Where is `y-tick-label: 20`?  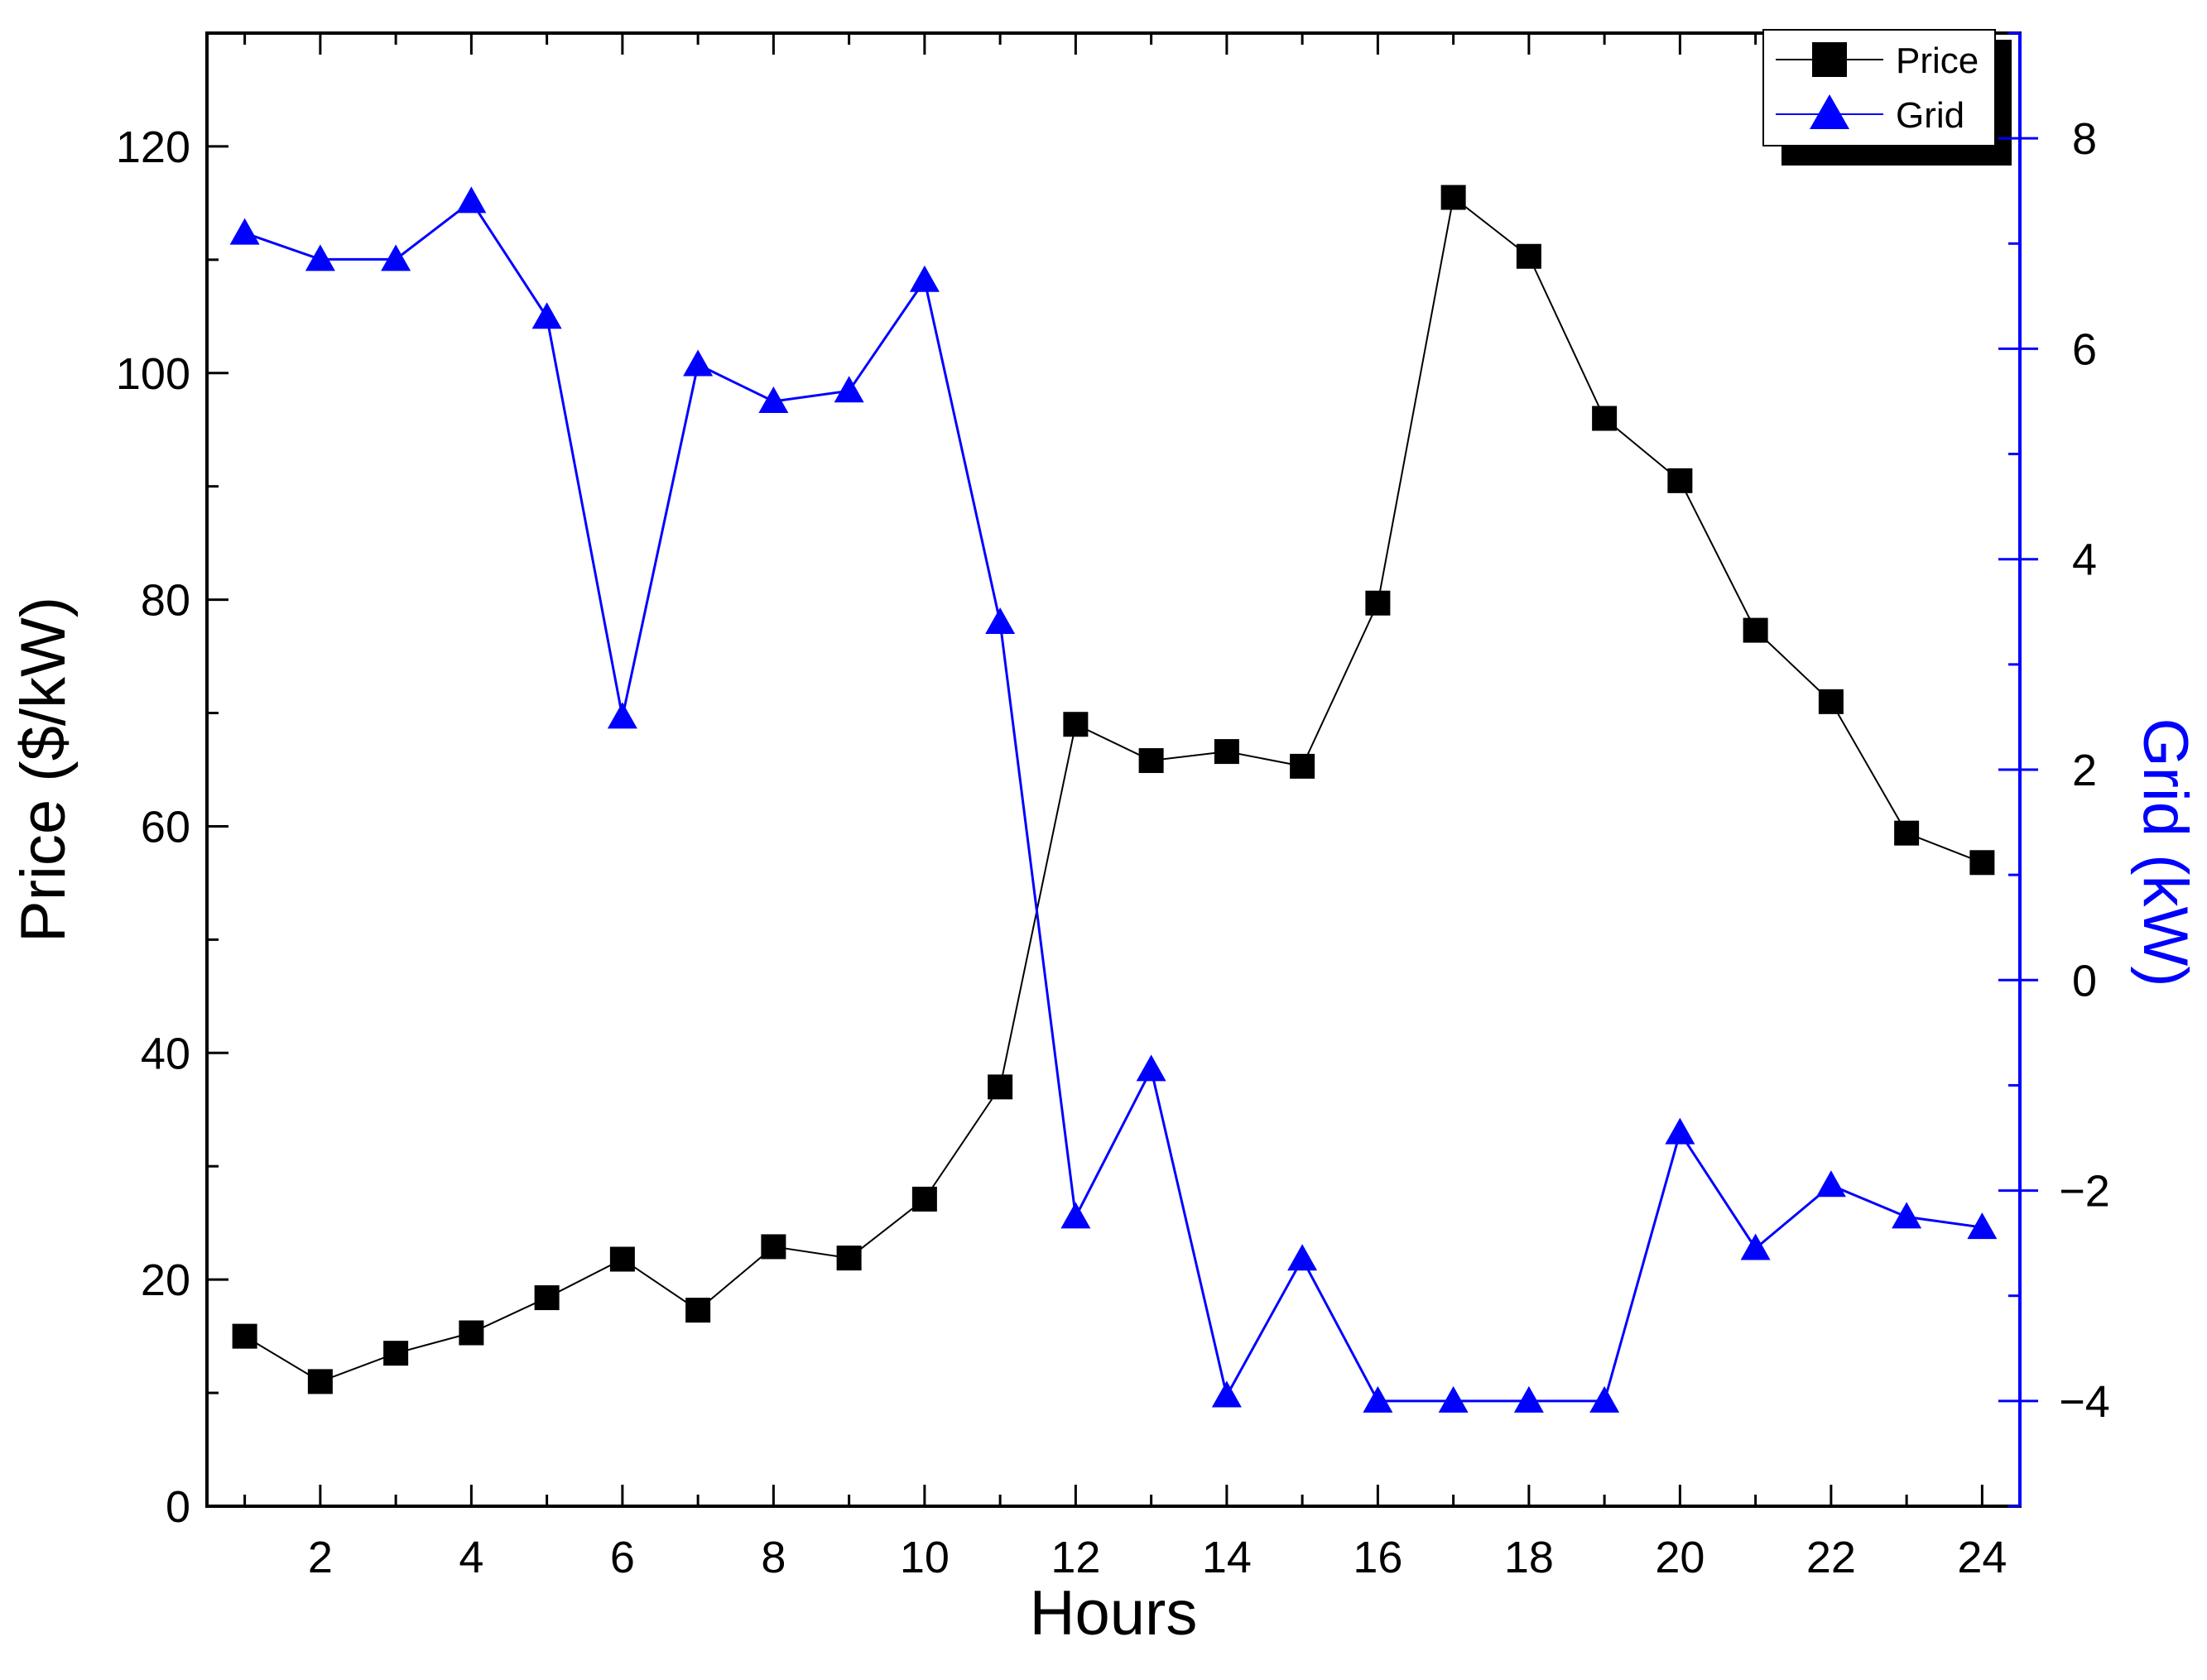 y-tick-label: 20 is located at coordinates (165, 1280).